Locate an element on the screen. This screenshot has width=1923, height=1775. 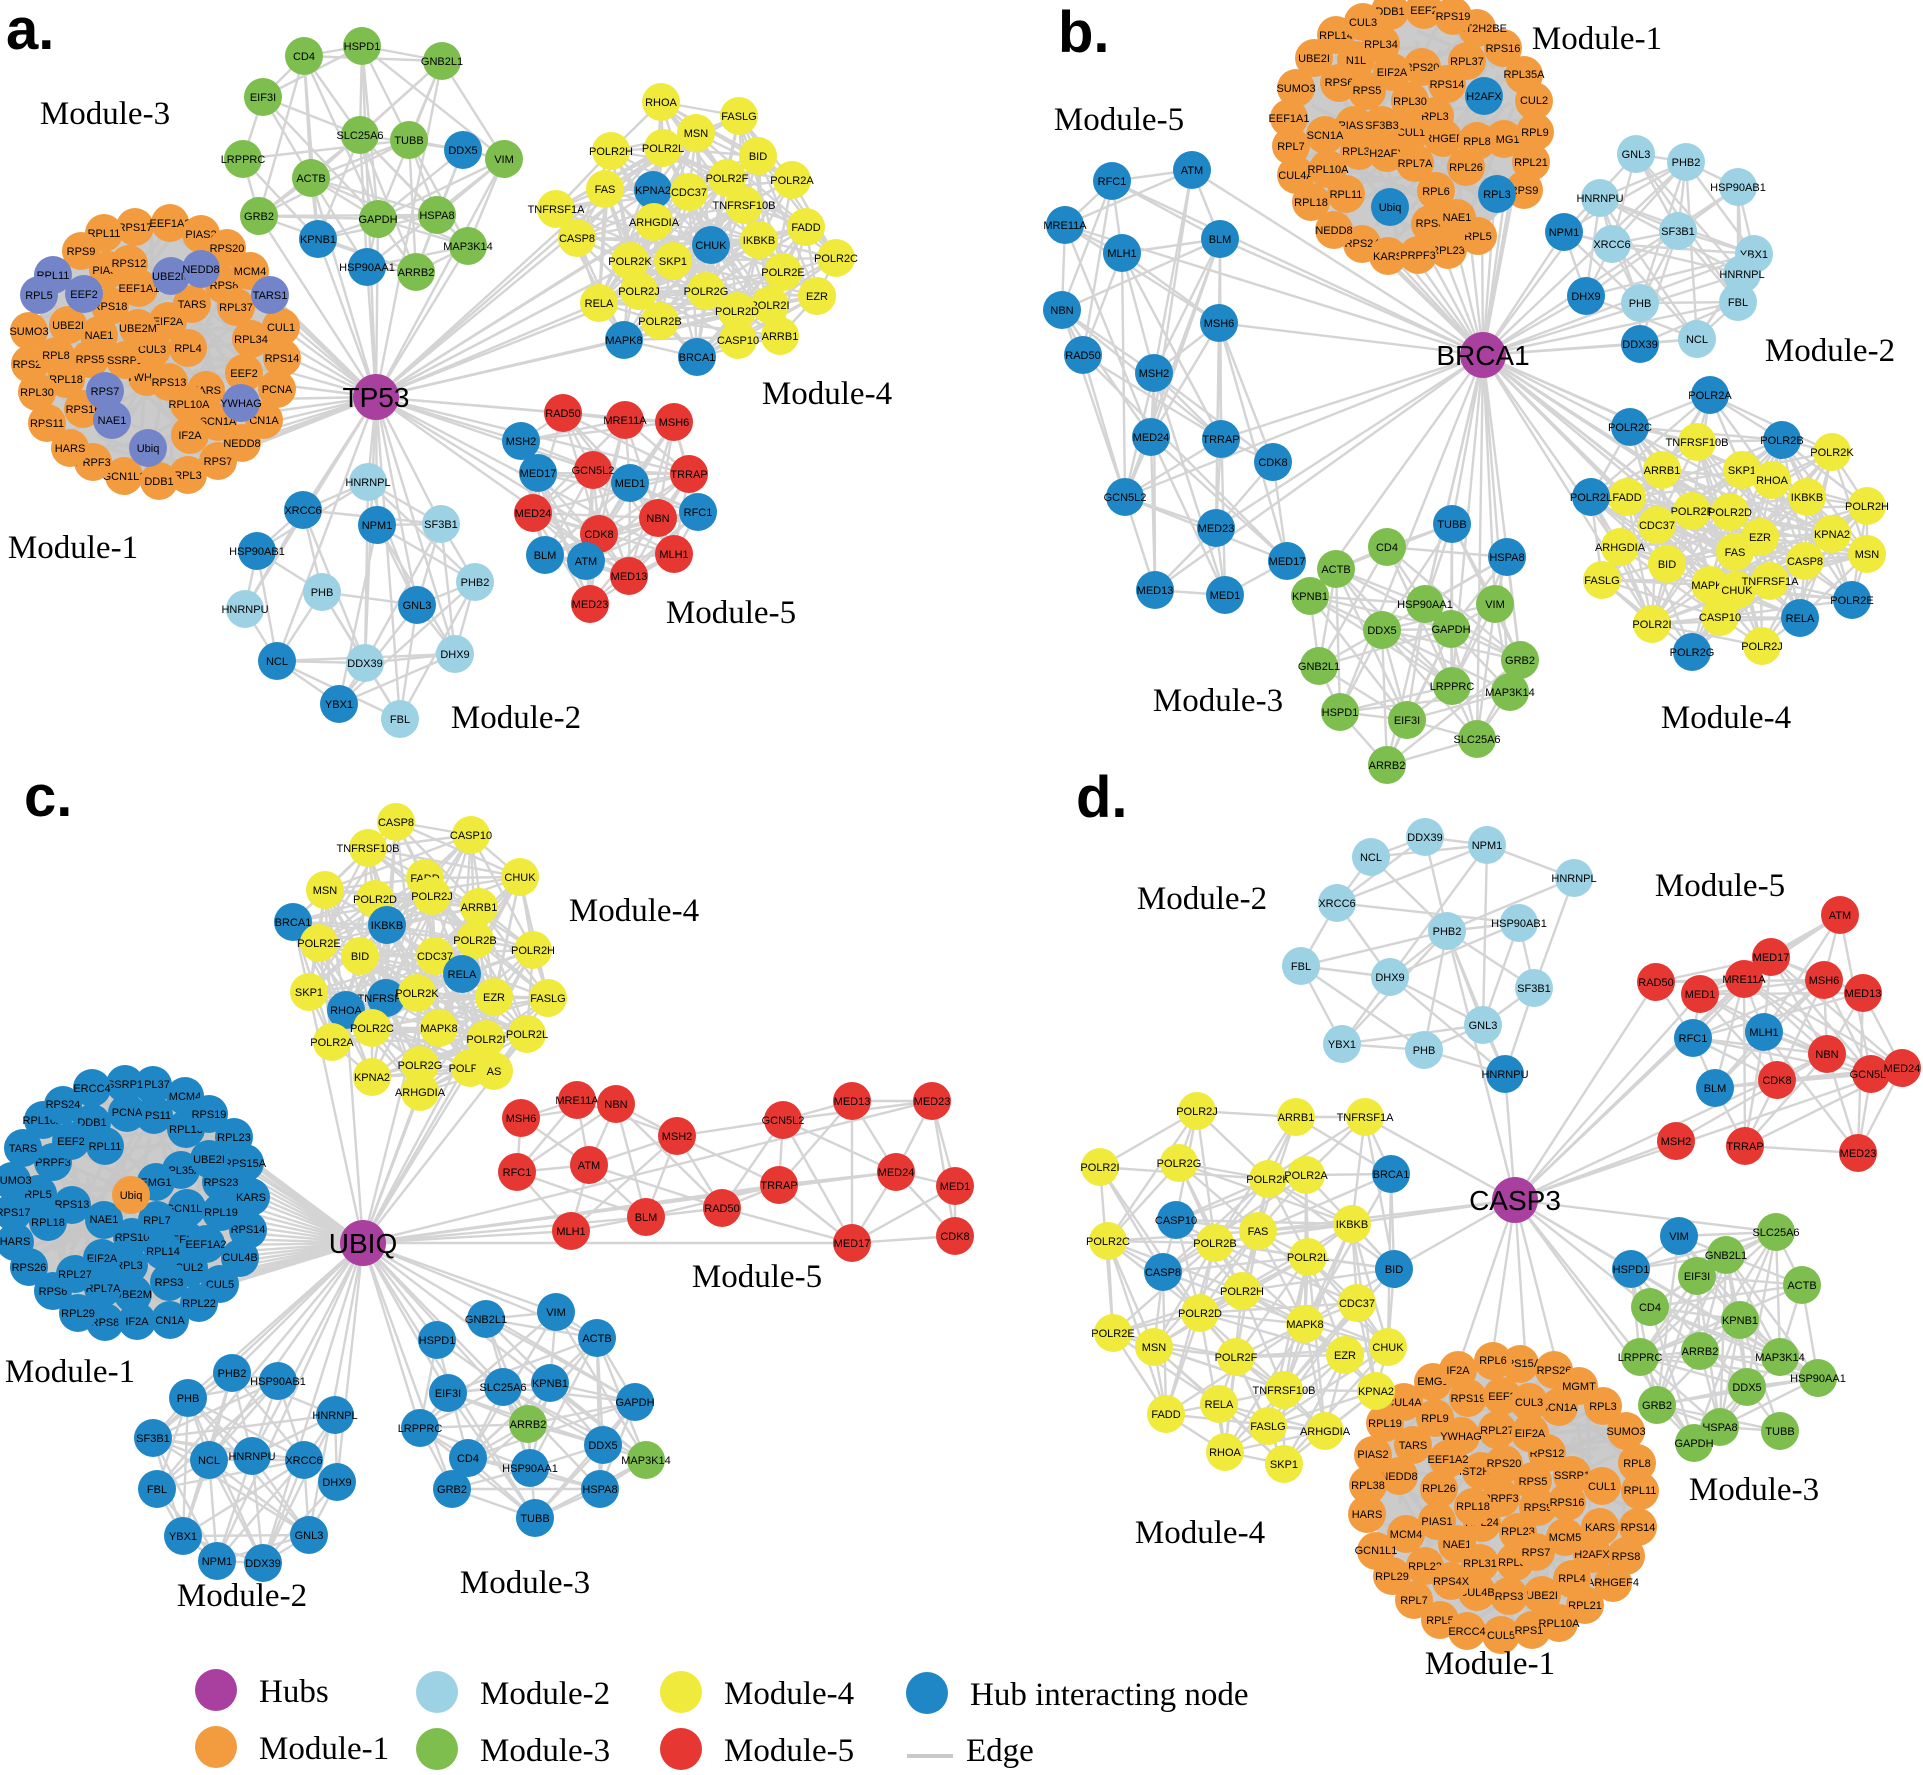
svg-text: CUL3 is located at coordinates (152, 350).